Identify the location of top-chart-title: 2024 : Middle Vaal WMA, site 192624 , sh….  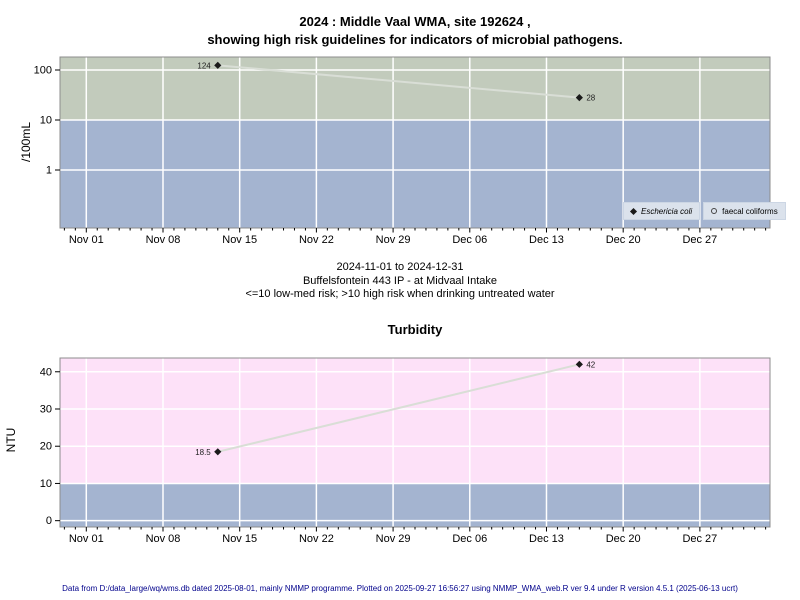
(415, 31).